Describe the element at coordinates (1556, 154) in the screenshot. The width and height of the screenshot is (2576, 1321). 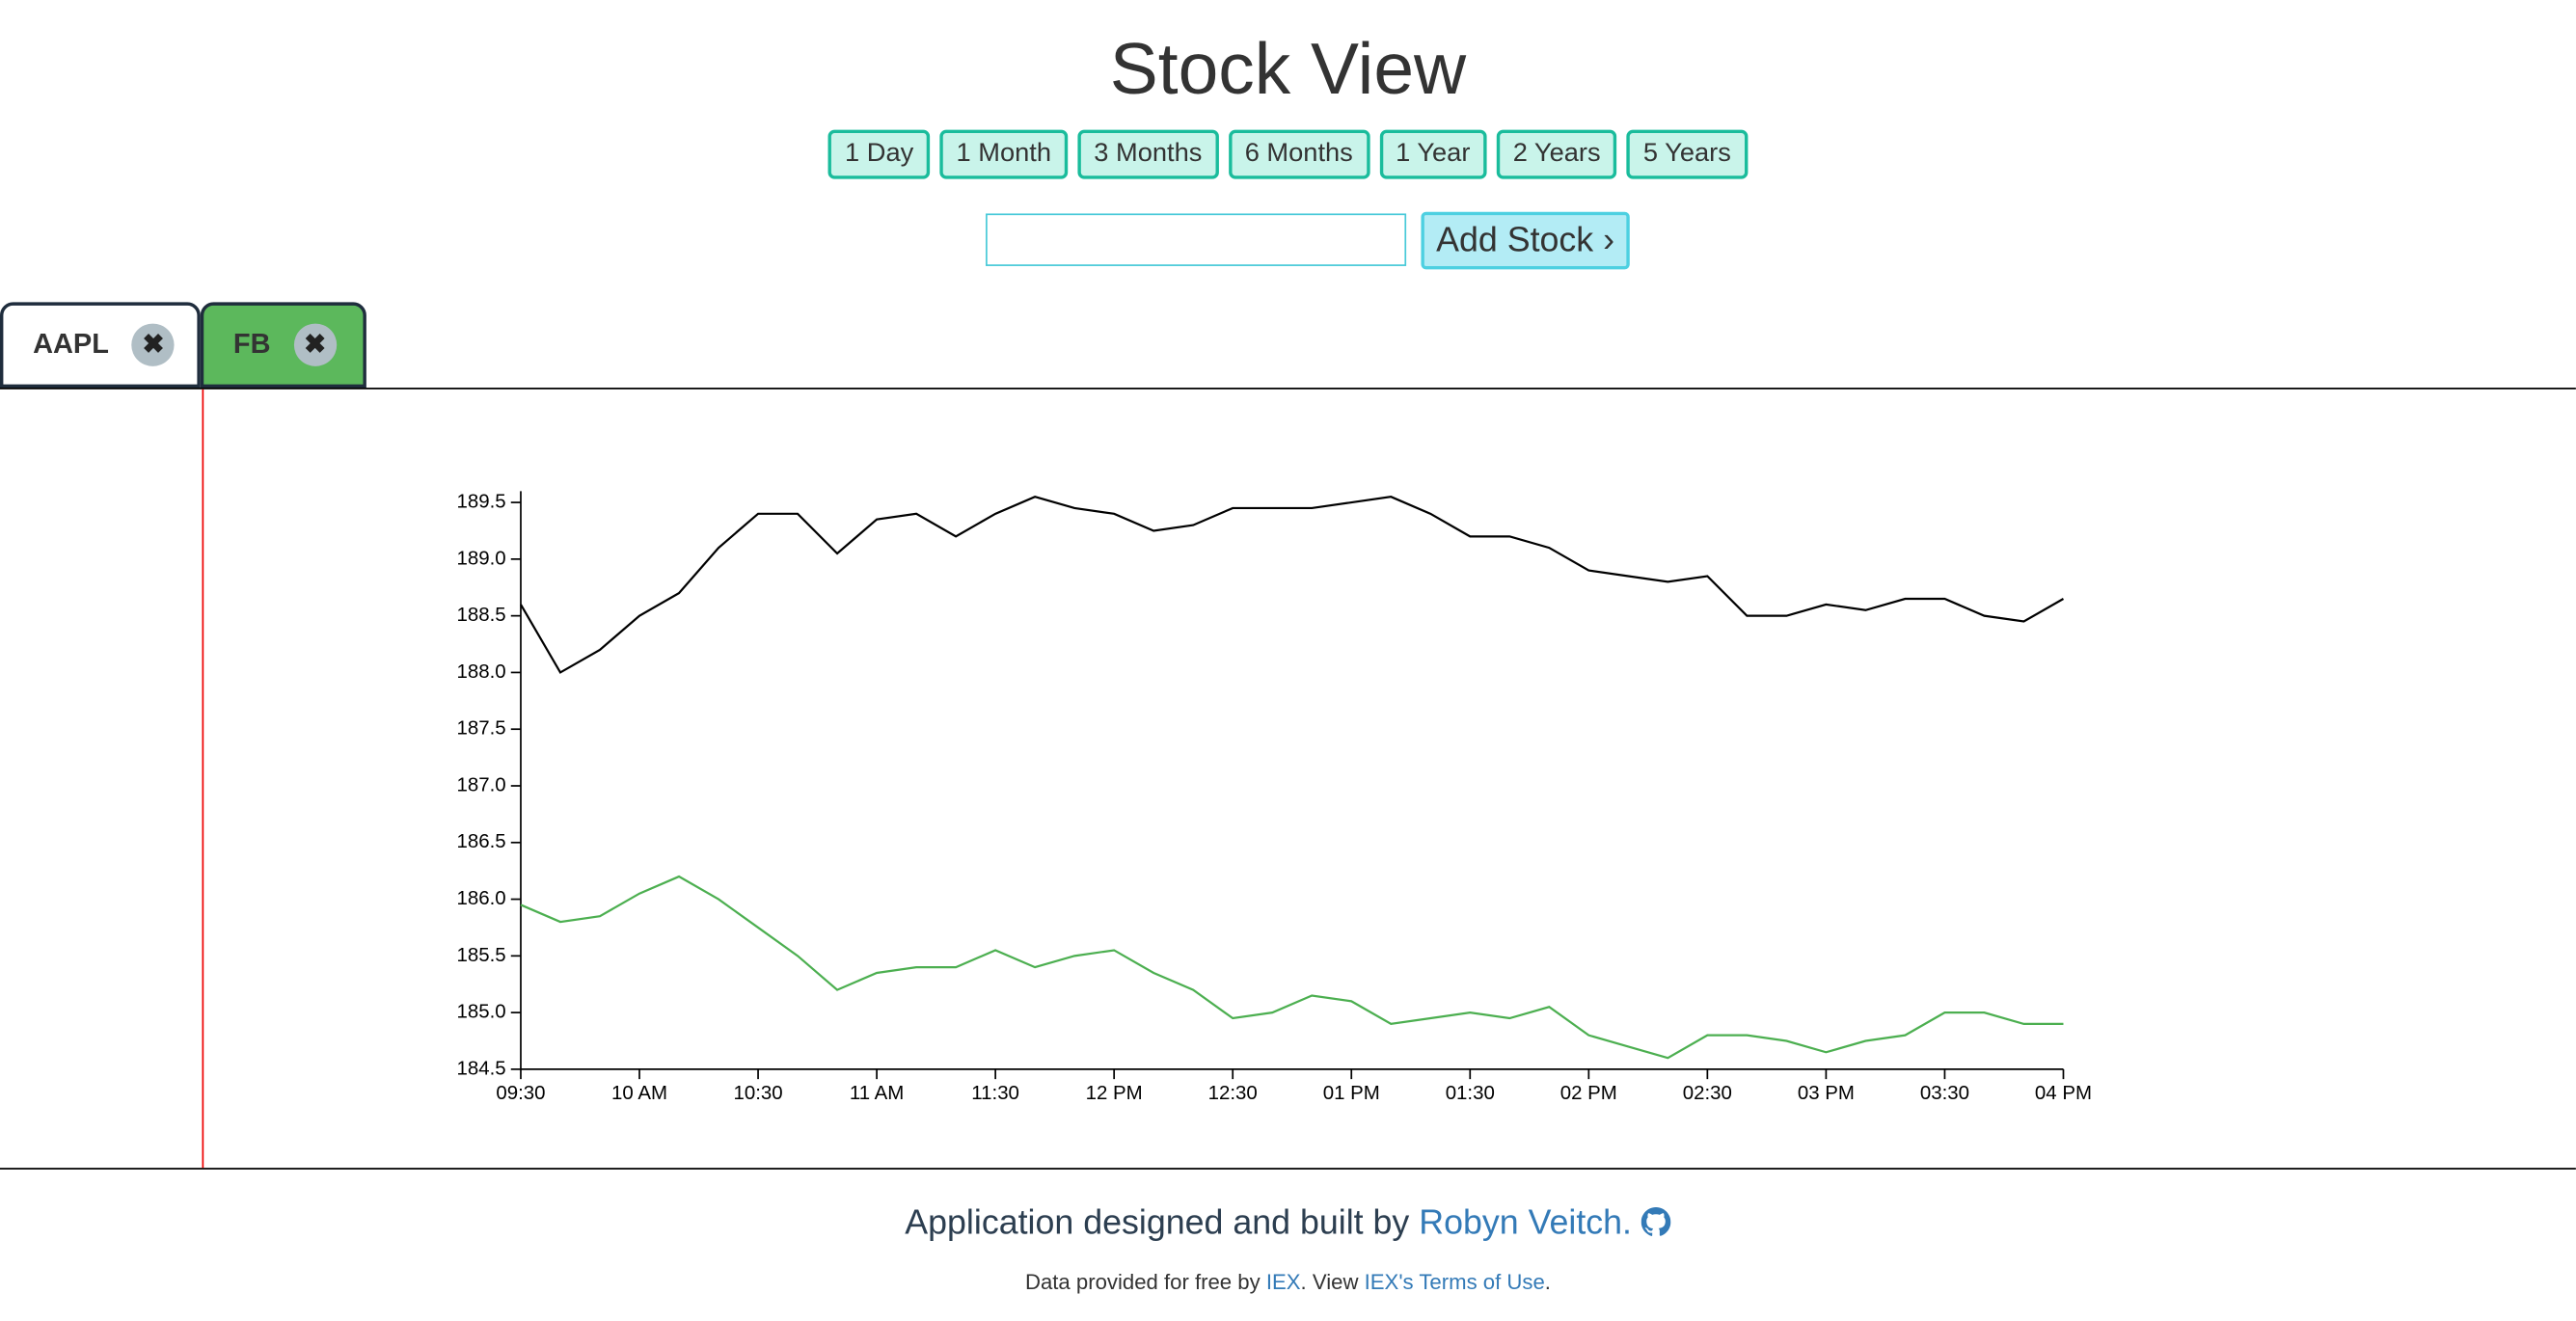
I see `range-button: 2 Years` at that location.